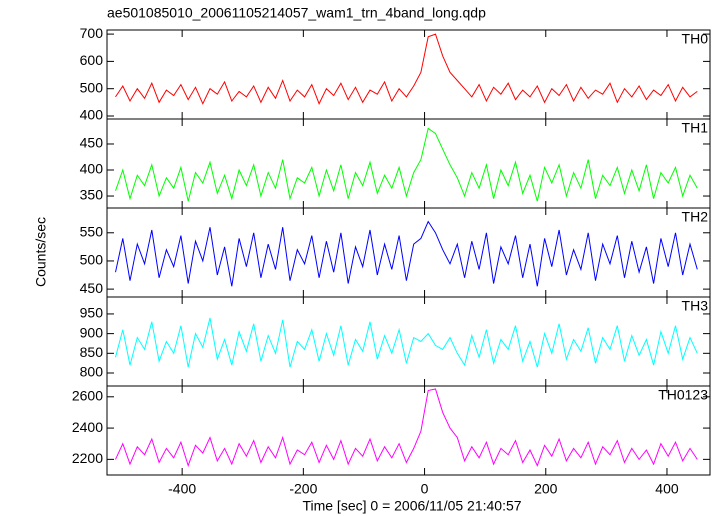  What do you see at coordinates (695, 39) in the screenshot?
I see `panel-label: TH0` at bounding box center [695, 39].